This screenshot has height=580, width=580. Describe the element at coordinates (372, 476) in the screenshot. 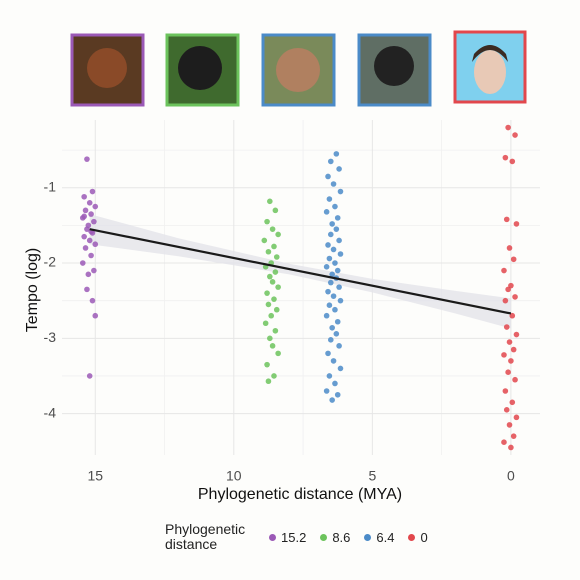

I see `x-tick-label: 5` at that location.